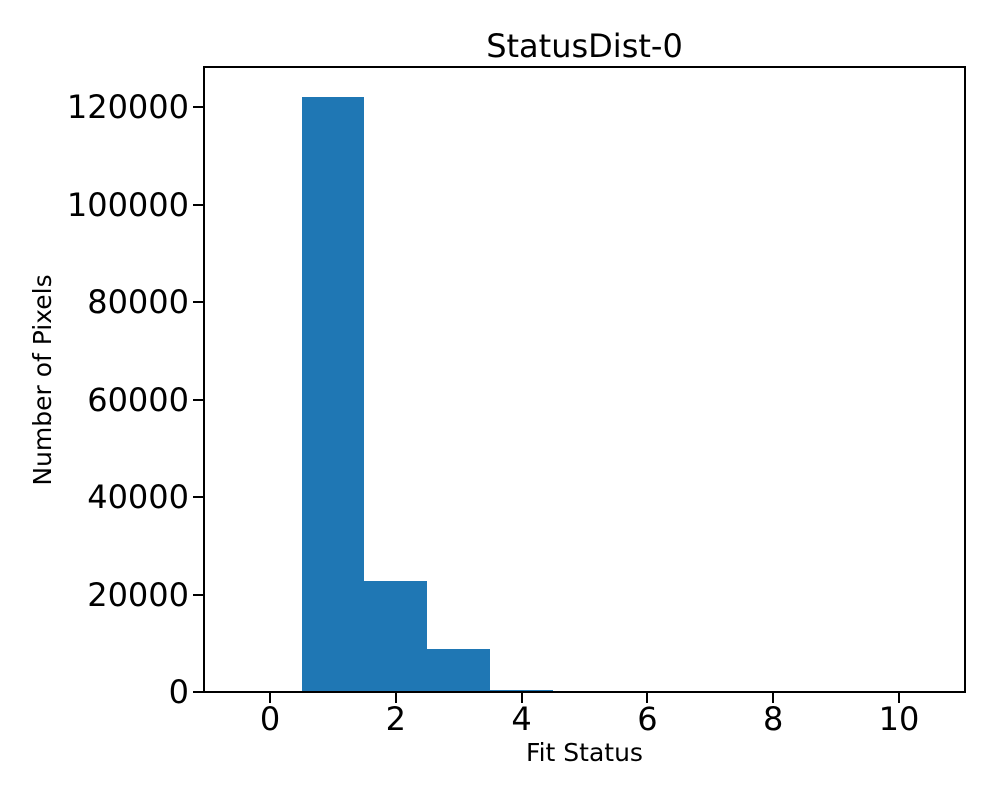 Image resolution: width=1000 pixels, height=800 pixels. I want to click on y-tick-label: 60000, so click(138, 399).